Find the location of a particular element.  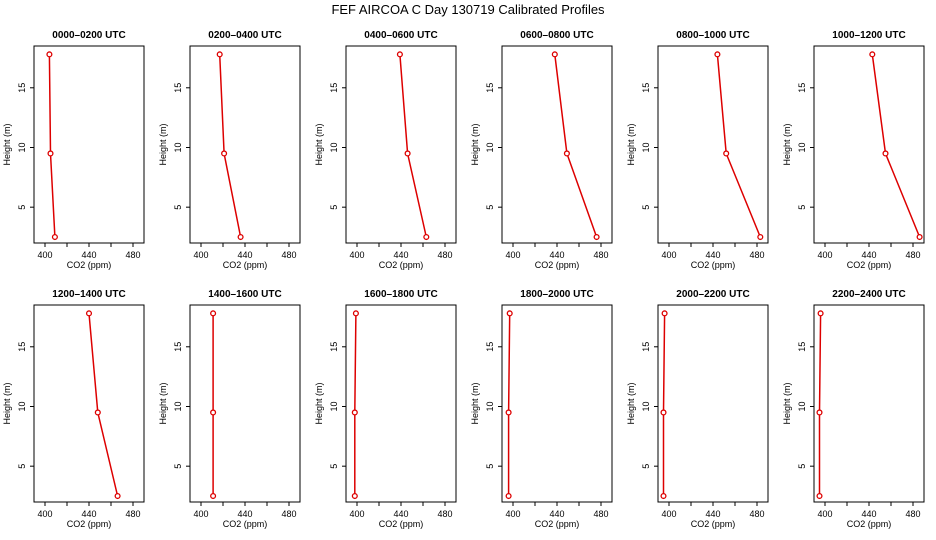

panel-title: 1400–1600 UTC is located at coordinates (244, 294).